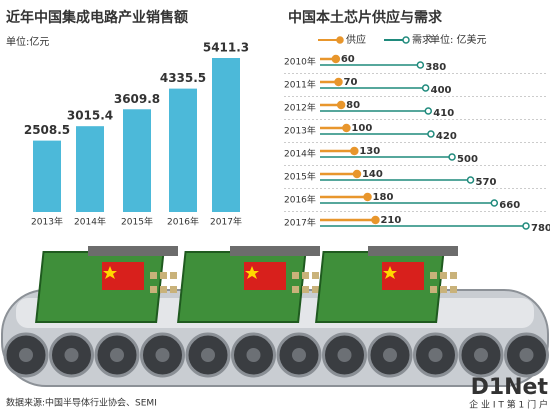  I want to click on value-label: 420, so click(446, 136).